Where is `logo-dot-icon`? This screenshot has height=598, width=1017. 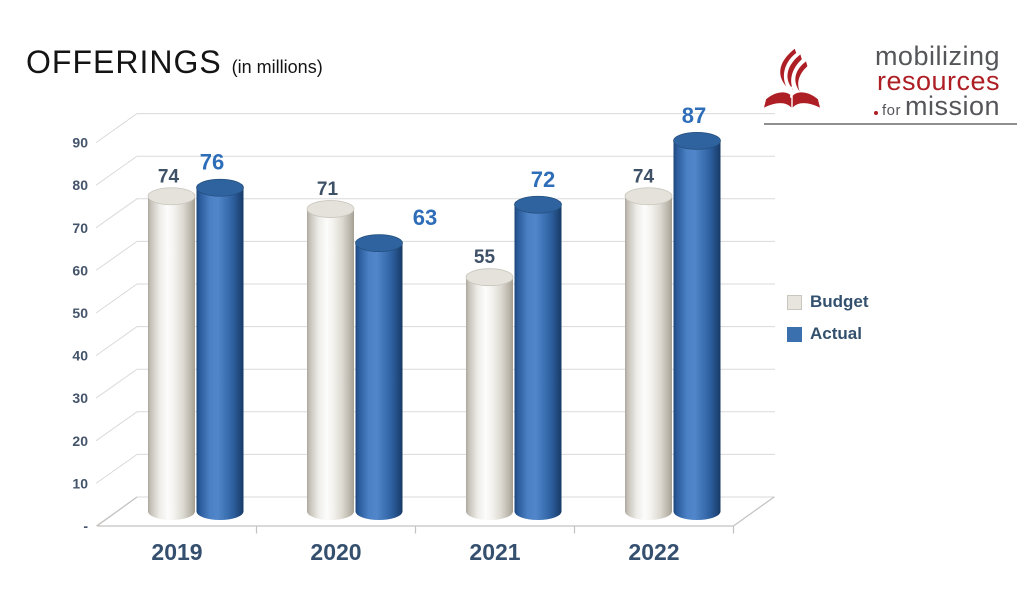 logo-dot-icon is located at coordinates (875, 113).